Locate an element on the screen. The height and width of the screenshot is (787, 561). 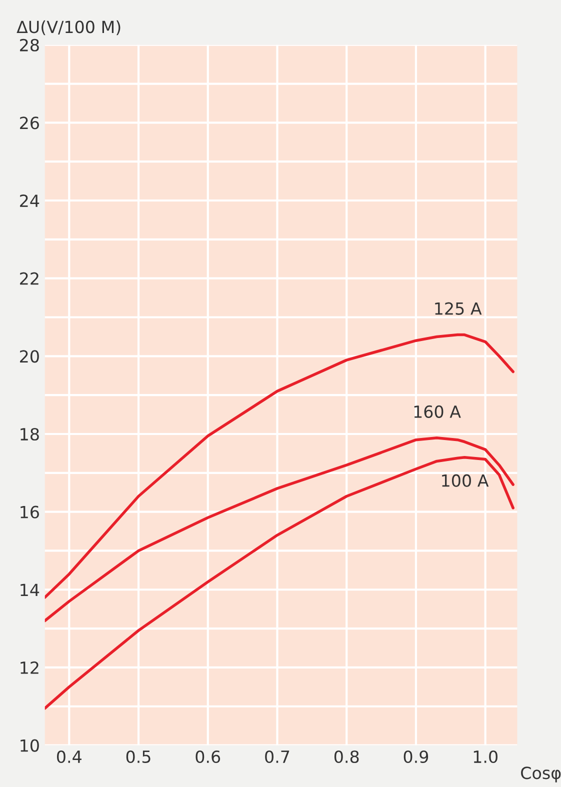
x-tick-label: 1.0 is located at coordinates (486, 757).